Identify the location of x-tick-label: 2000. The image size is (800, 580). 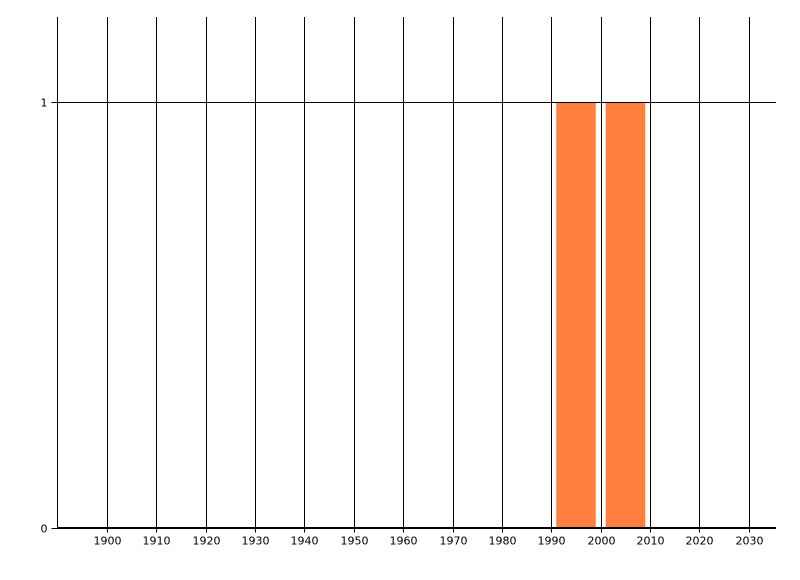
(602, 541).